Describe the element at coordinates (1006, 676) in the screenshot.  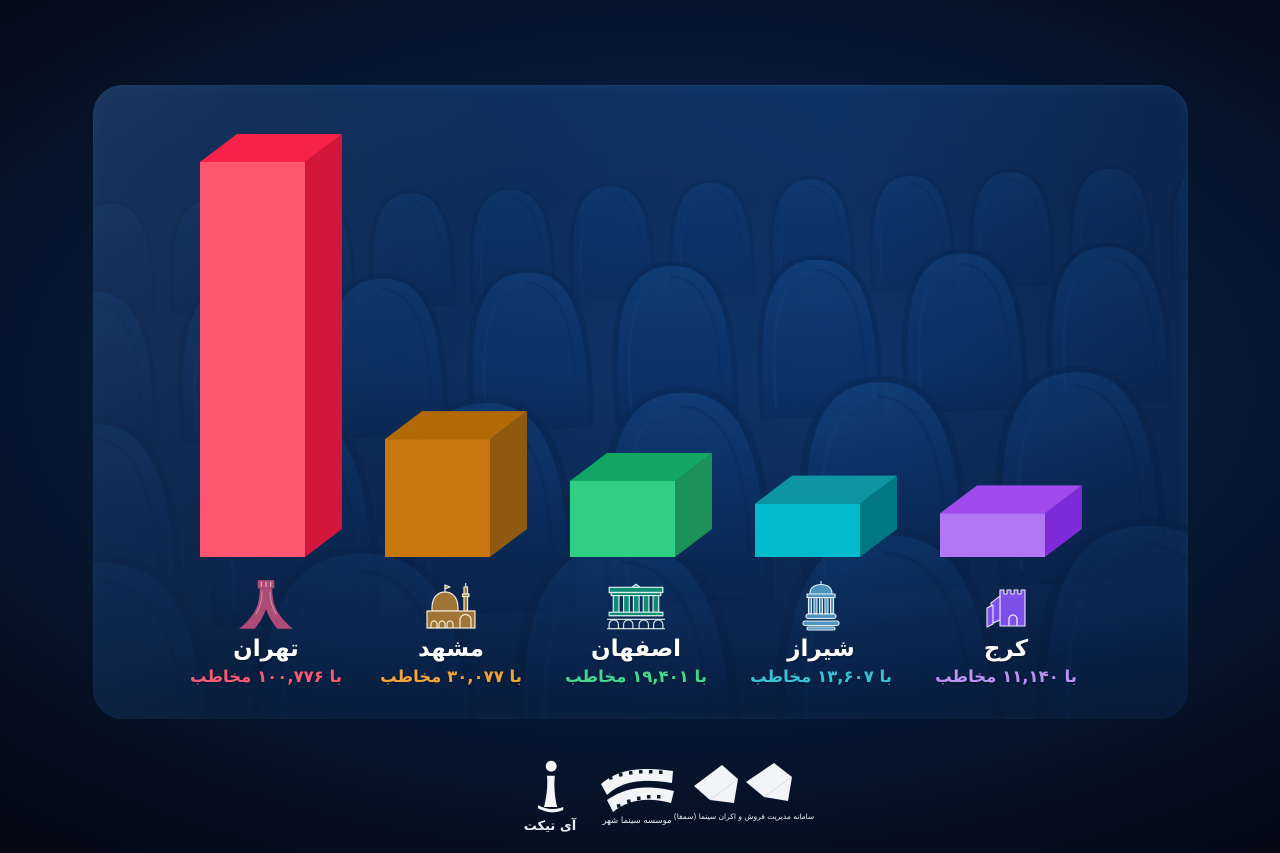
I see `city-audience-count: با ۱۱,۱۴۰ مخاطب` at that location.